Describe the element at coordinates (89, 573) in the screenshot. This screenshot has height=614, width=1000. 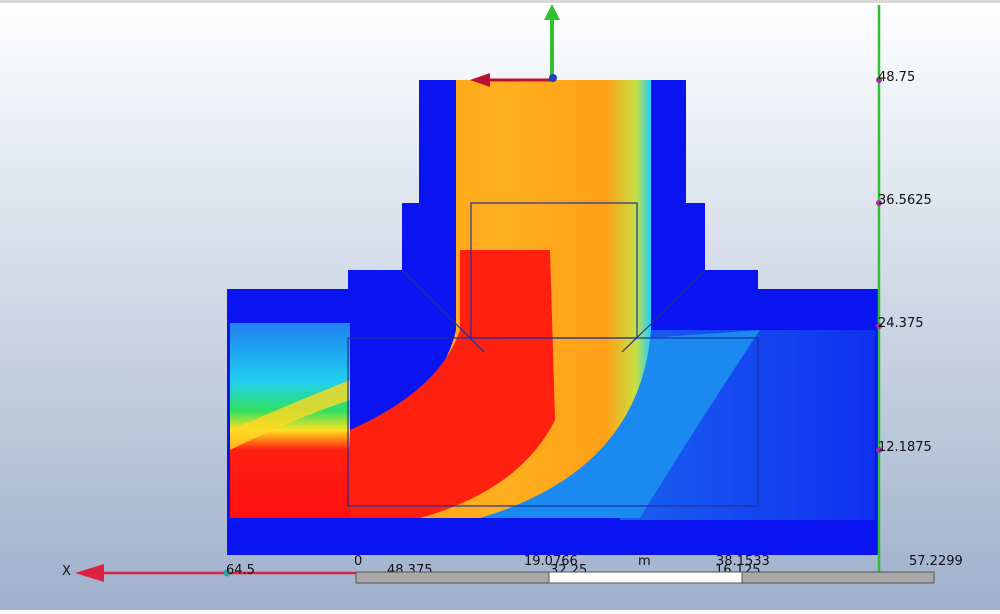
I see `x-axis-head` at that location.